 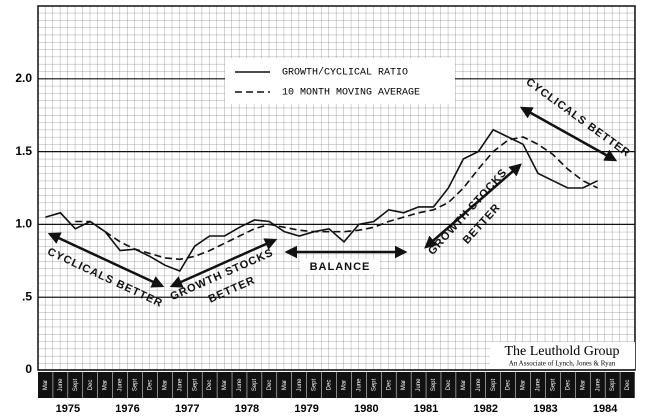 What do you see at coordinates (23, 78) in the screenshot?
I see `y-tick-label: 2.0` at bounding box center [23, 78].